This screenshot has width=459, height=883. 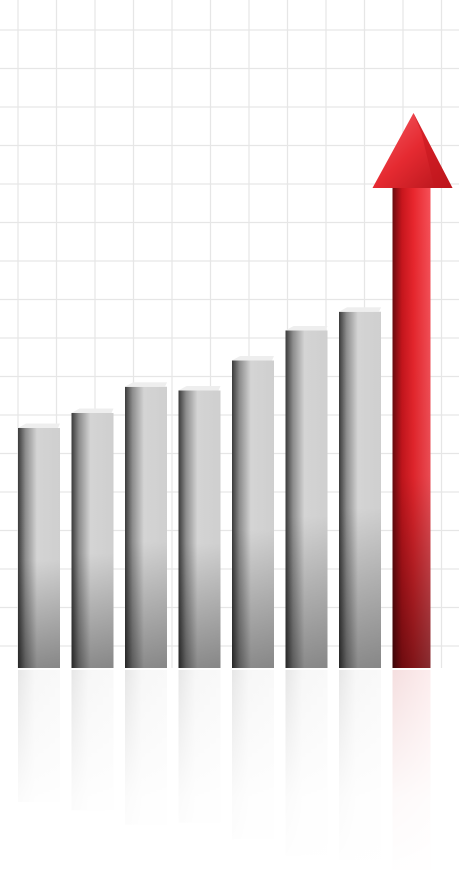 I want to click on arrow-head-shade, so click(x=433, y=150).